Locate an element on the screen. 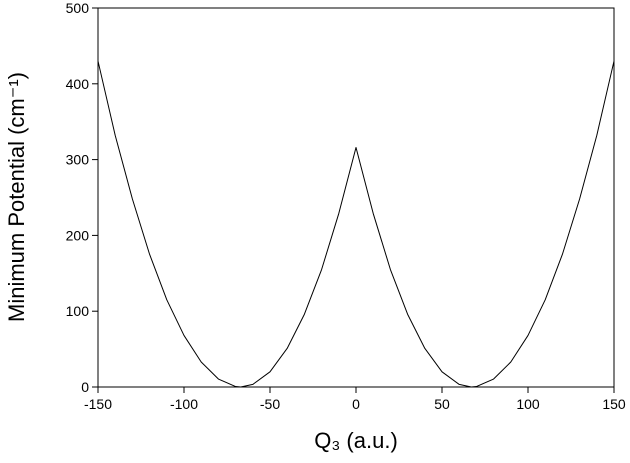  x-tick-label: -100 is located at coordinates (184, 404).